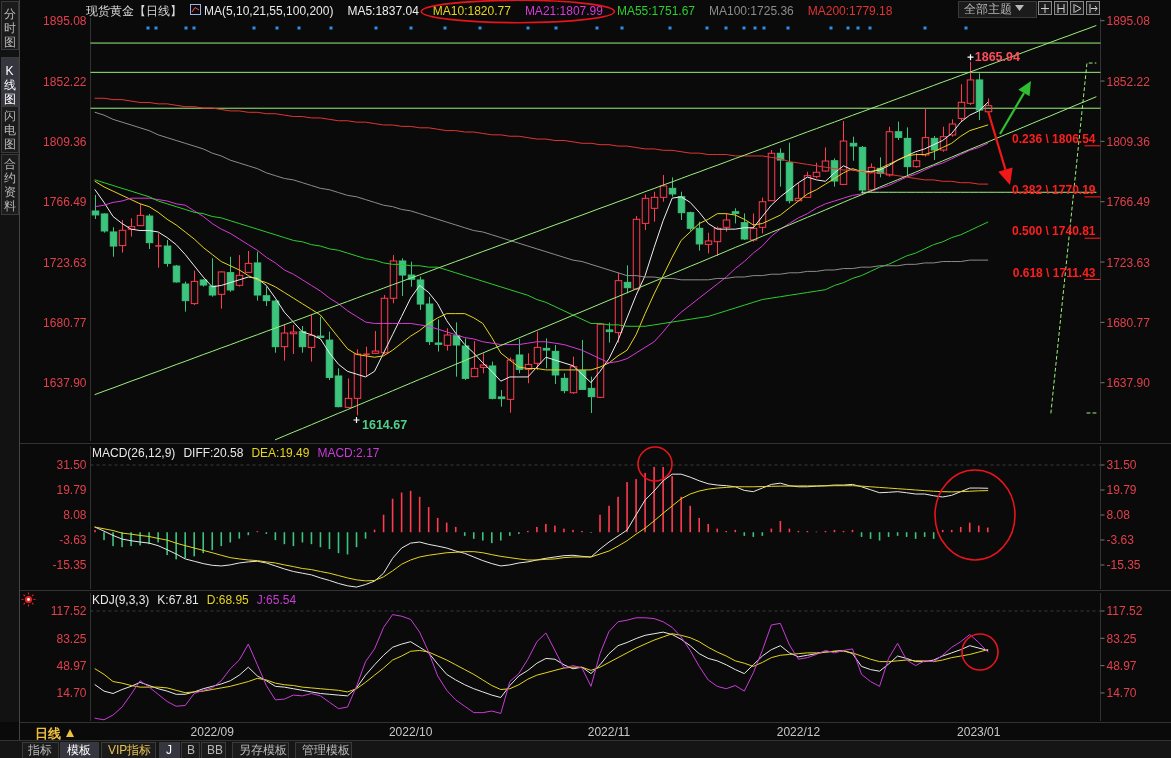  Describe the element at coordinates (65, 141) in the screenshot. I see `y-tick-label: 1809.36` at that location.